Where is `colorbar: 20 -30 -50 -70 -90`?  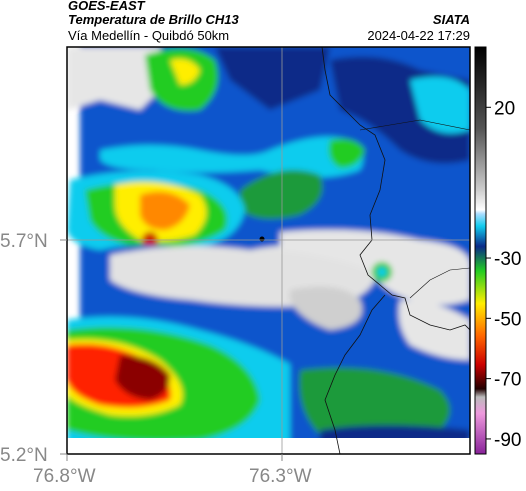
colorbar: 20 -30 -50 -70 -90 is located at coordinates (497, 250).